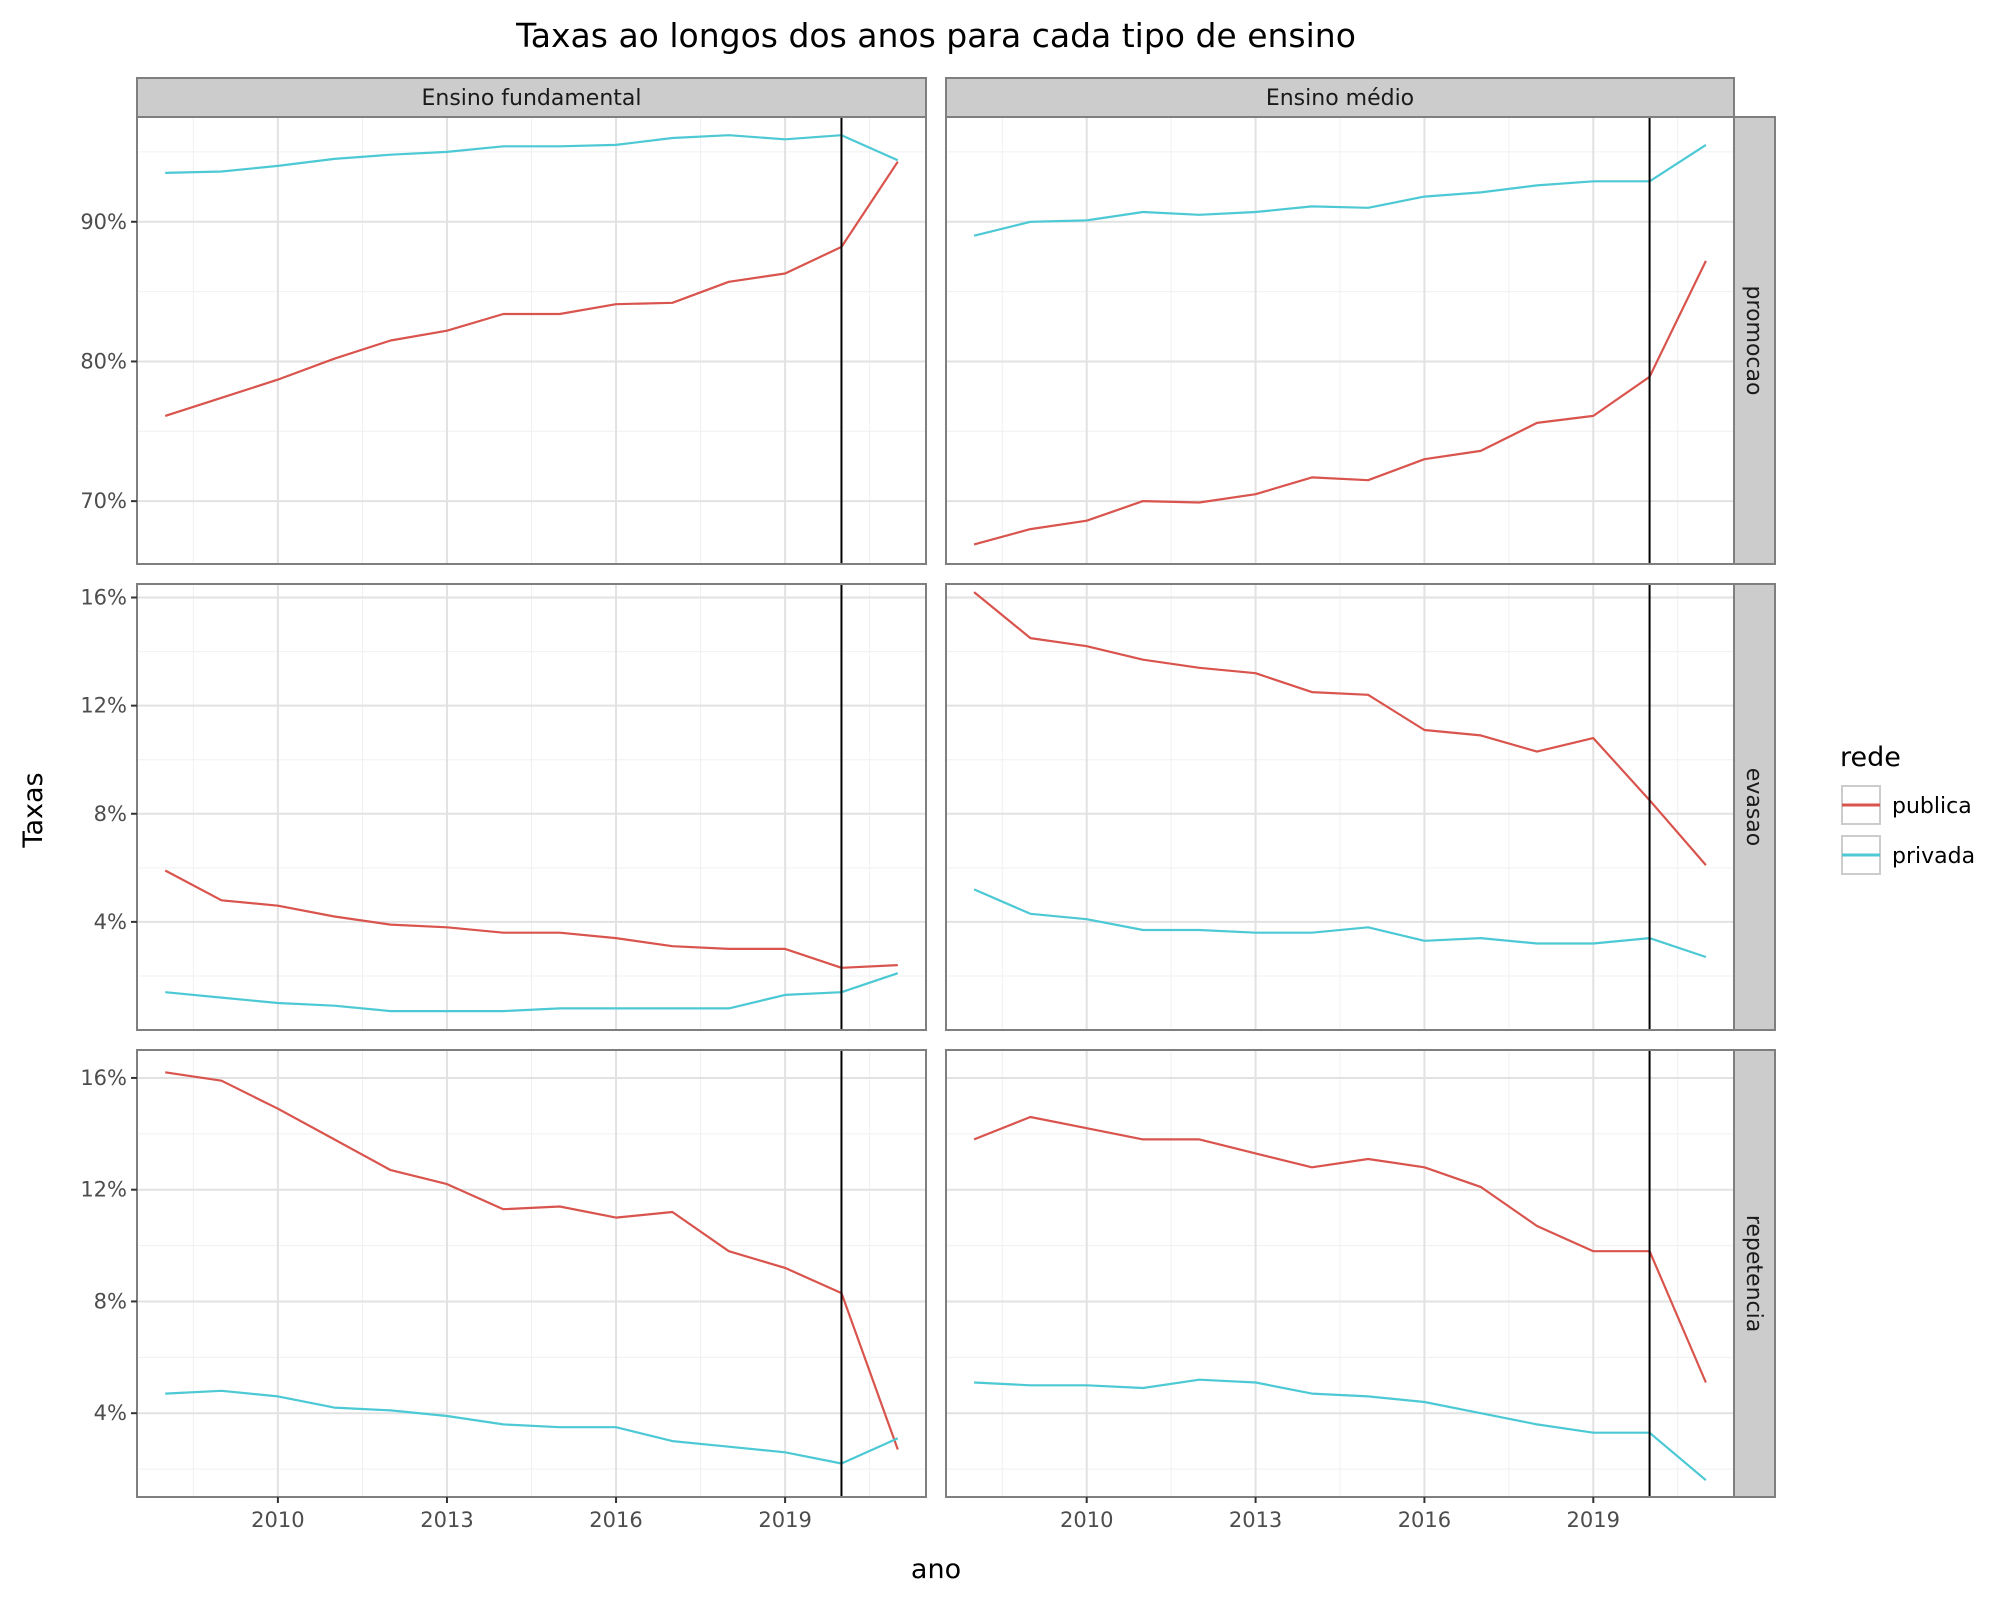 The width and height of the screenshot is (2000, 1604). I want to click on facet-strip-label-ensino-medio: Ensino médio, so click(1340, 98).